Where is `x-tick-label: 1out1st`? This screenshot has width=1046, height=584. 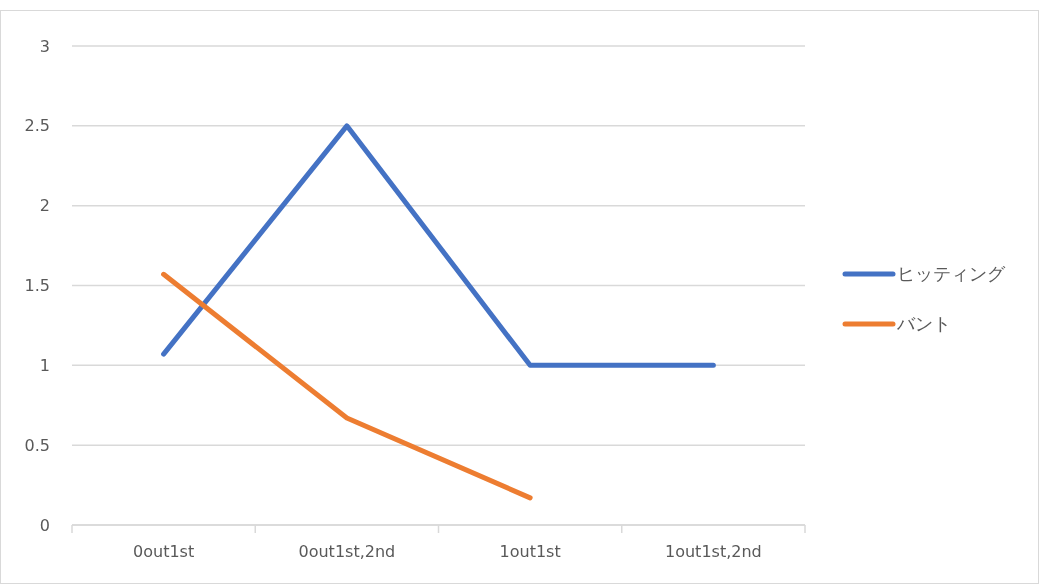
x-tick-label: 1out1st is located at coordinates (530, 551).